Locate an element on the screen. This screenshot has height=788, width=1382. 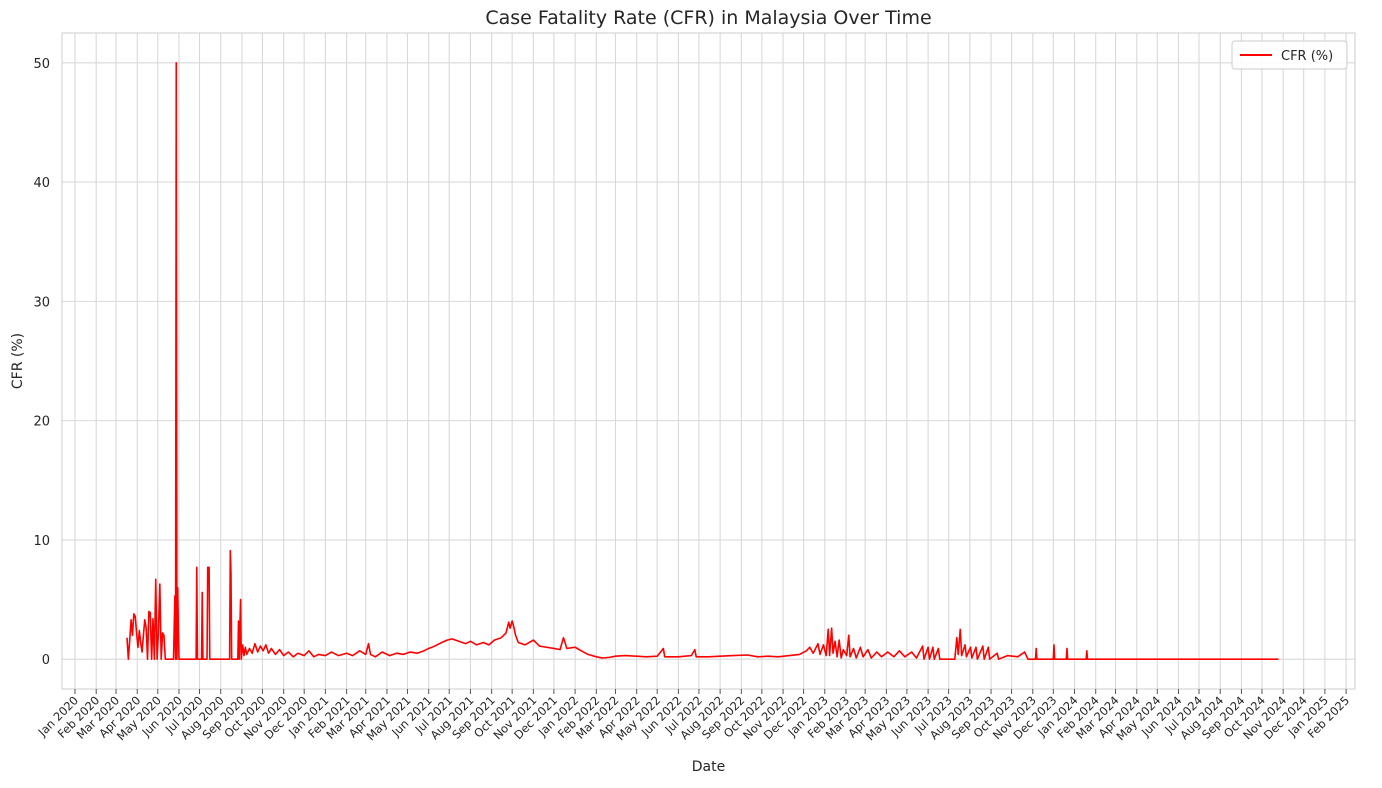
legend-label: CFR (%) is located at coordinates (1307, 56).